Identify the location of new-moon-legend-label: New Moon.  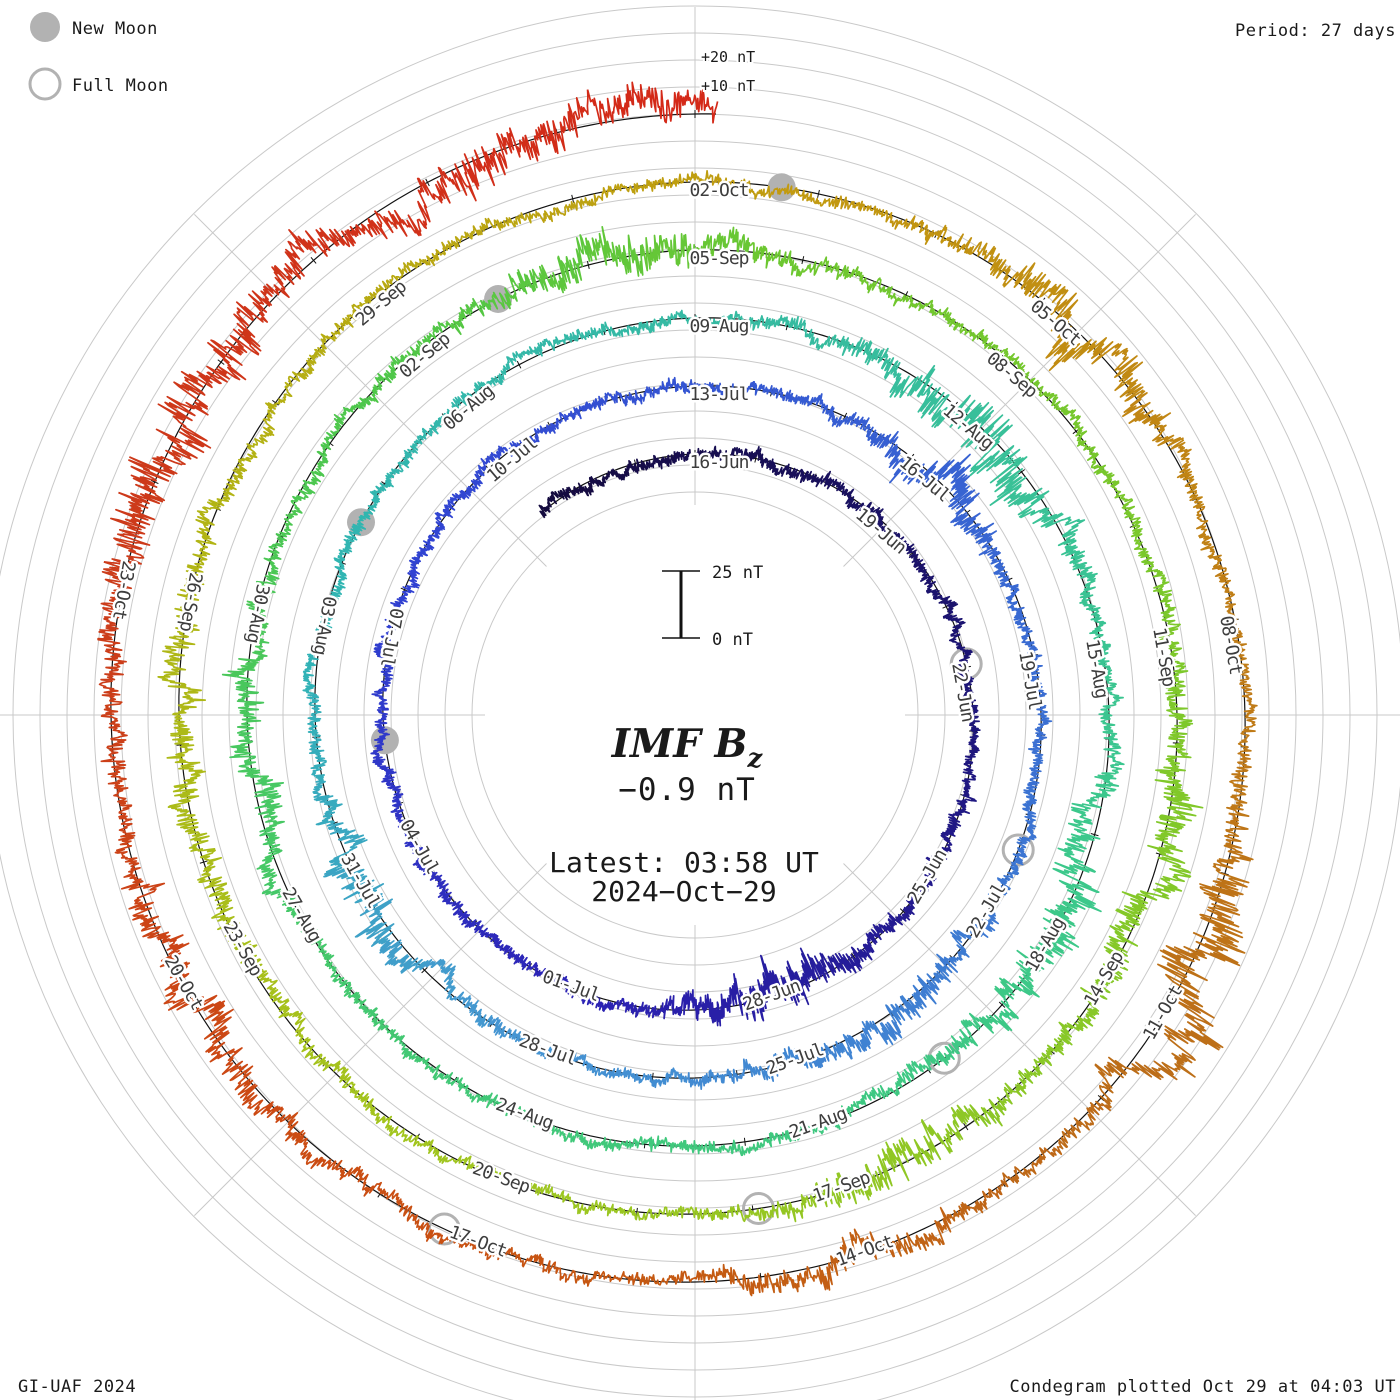
(115, 29).